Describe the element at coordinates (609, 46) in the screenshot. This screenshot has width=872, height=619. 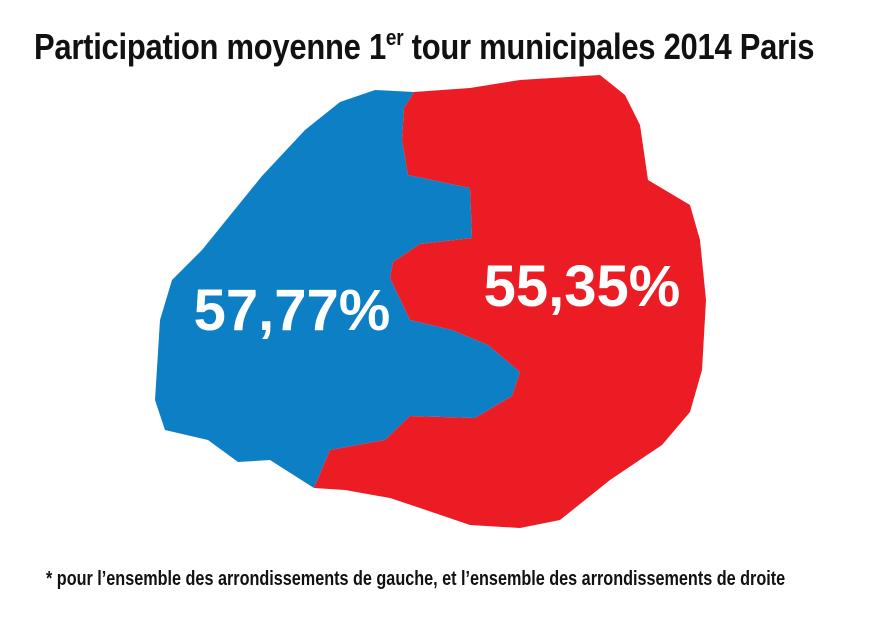
I see `title-text-end: tour municipales 2014 Paris` at that location.